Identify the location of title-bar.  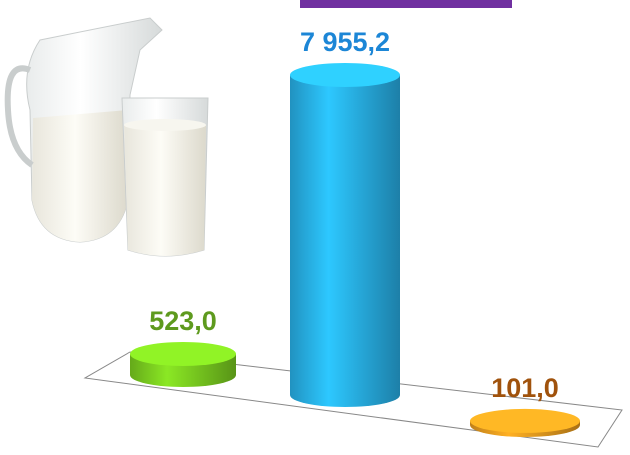
(406, 4).